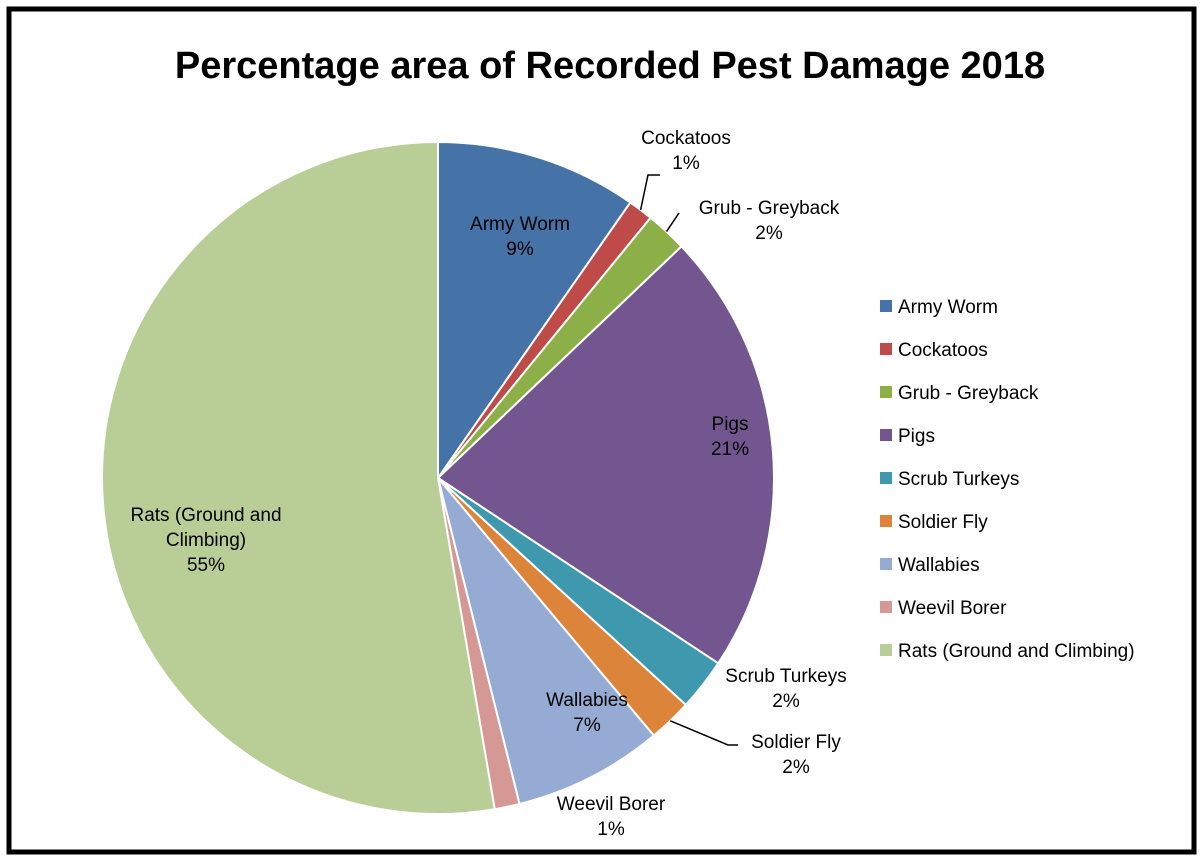  Describe the element at coordinates (520, 237) in the screenshot. I see `data-label-army-worm: Army Worm 9%` at that location.